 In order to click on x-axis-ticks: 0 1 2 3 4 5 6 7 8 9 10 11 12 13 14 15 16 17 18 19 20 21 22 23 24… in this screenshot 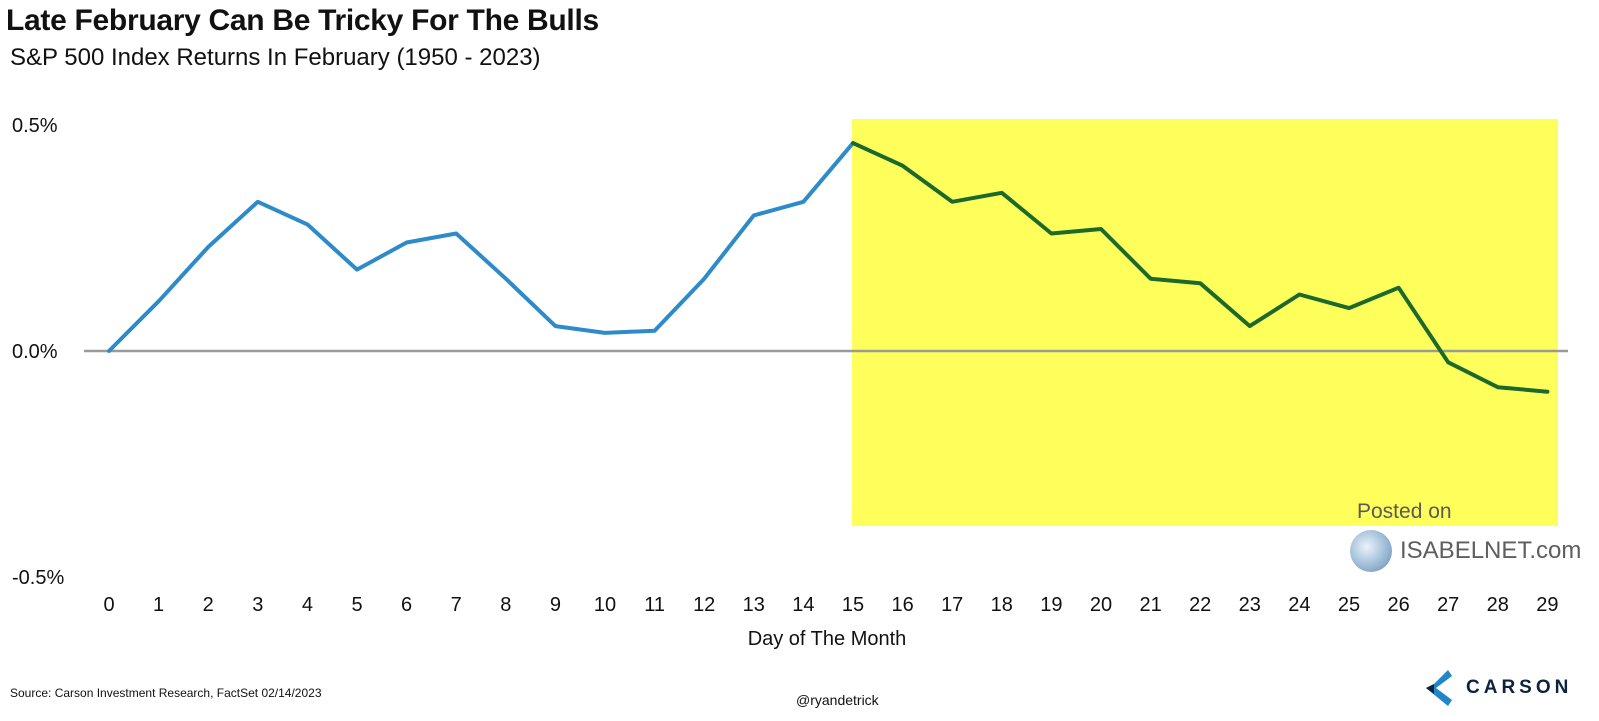, I will do `click(830, 605)`.